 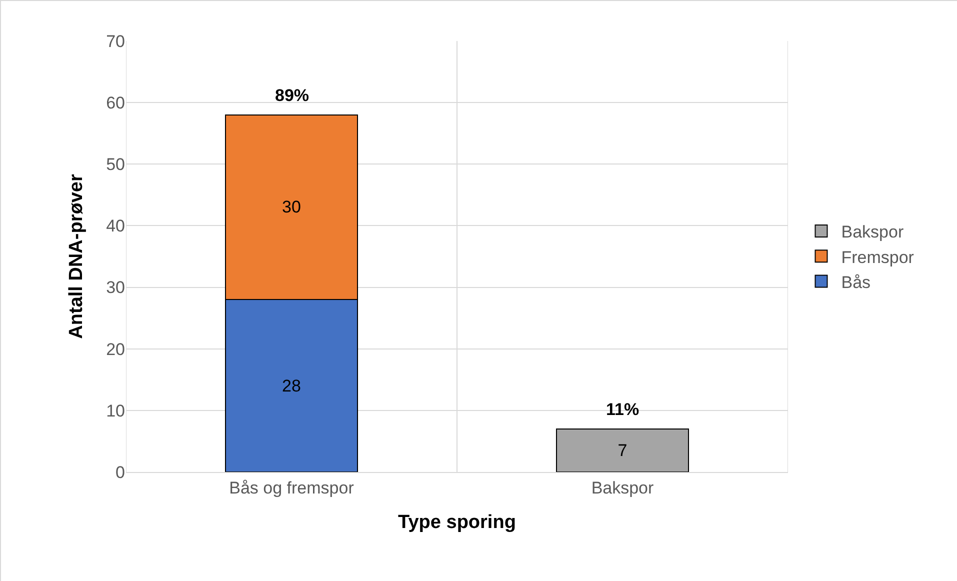 I want to click on annotation: 11%, so click(x=623, y=409).